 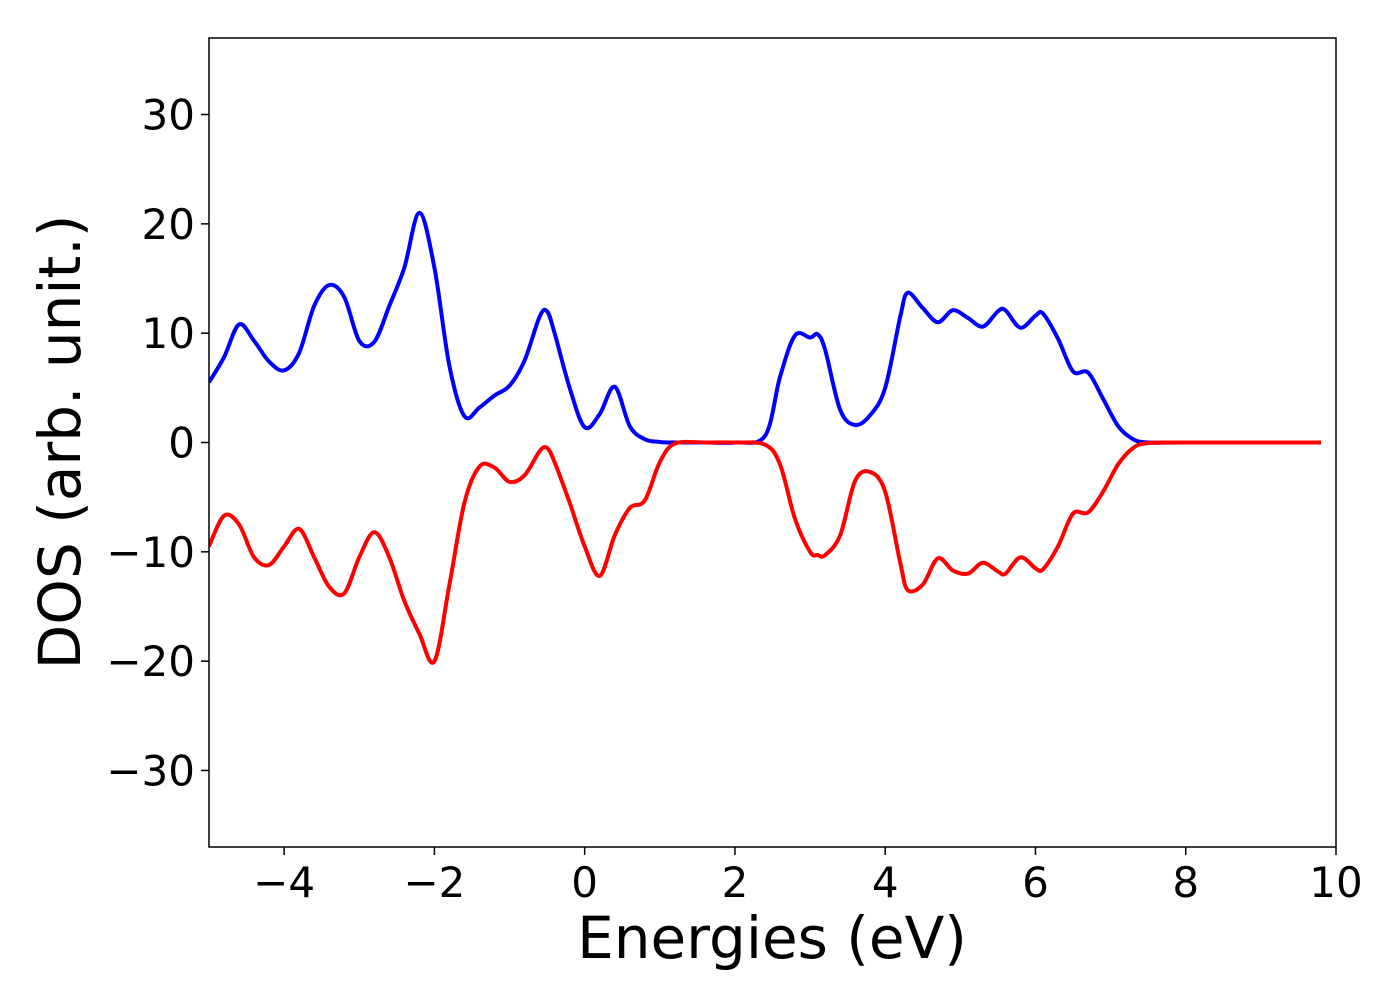 I want to click on x-tick-label: 10, so click(x=1335, y=882).